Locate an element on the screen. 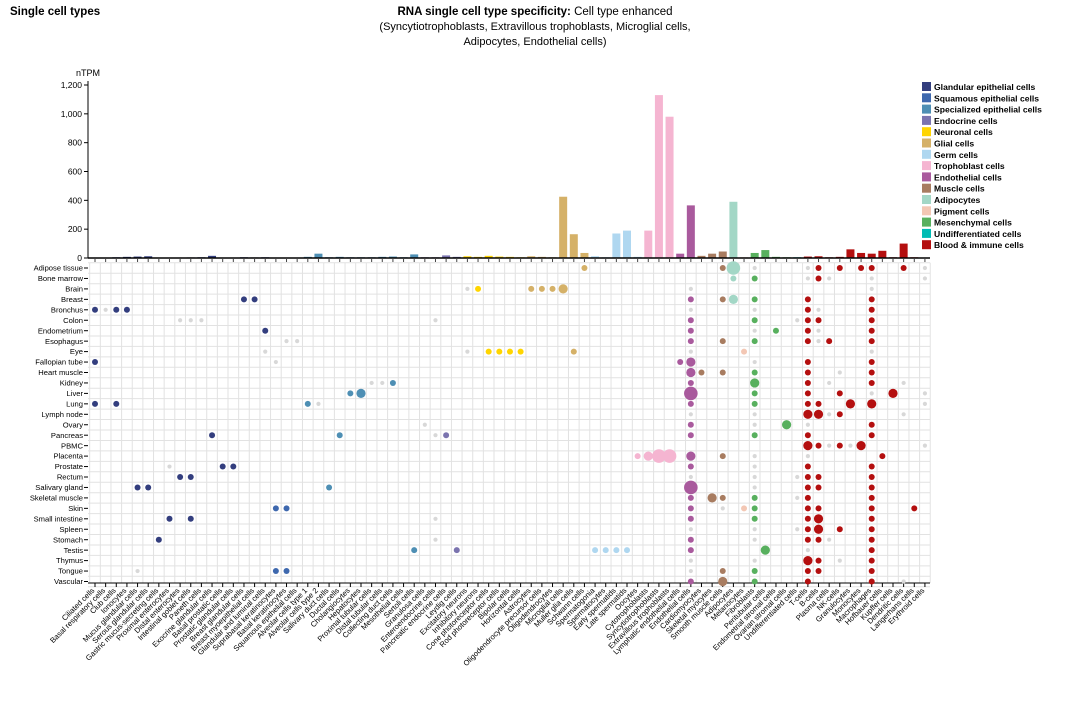 The width and height of the screenshot is (1067, 719). dot-colon-fibroblasts is located at coordinates (754, 320).